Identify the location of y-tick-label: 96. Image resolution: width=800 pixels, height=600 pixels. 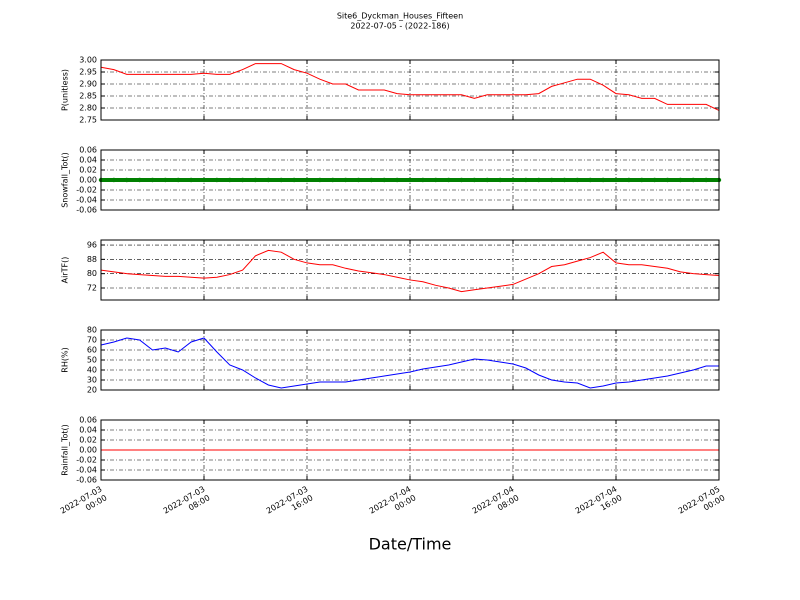
(92, 245).